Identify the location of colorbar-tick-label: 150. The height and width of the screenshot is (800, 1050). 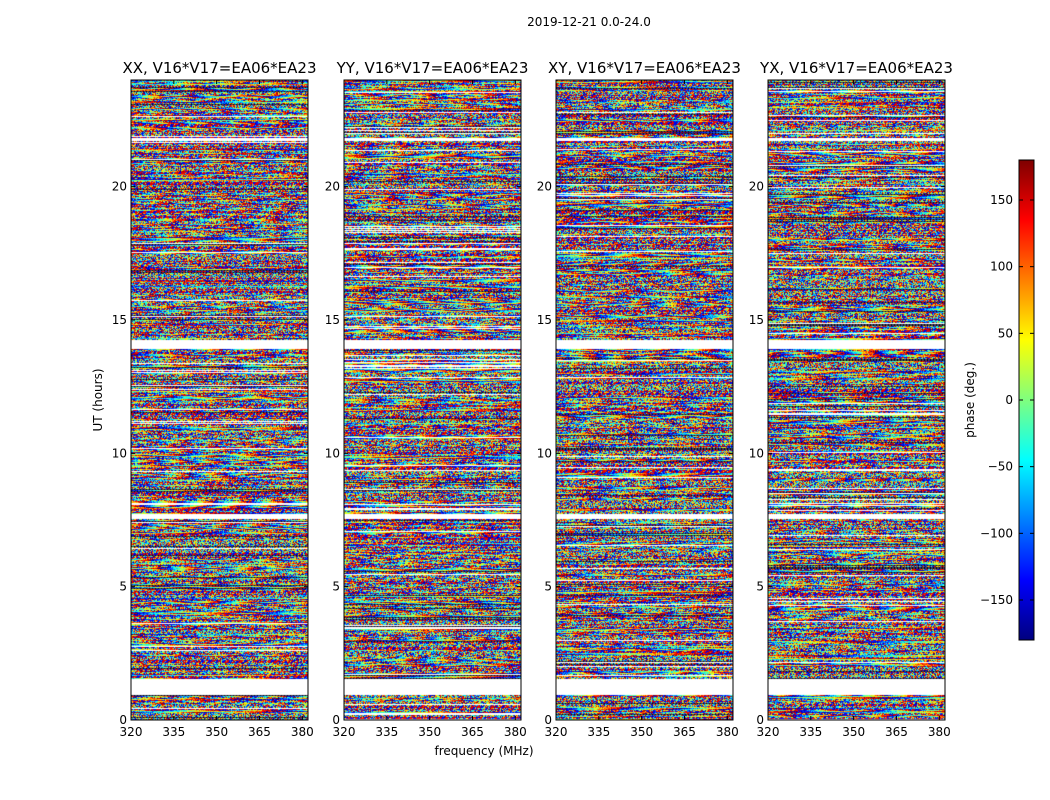
(1001, 200).